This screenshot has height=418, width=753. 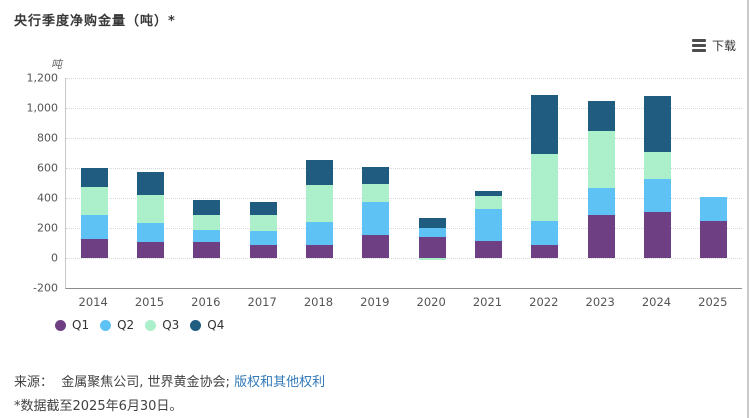 I want to click on chart-title: 央行季度净购金量（吨）*, so click(x=95, y=21).